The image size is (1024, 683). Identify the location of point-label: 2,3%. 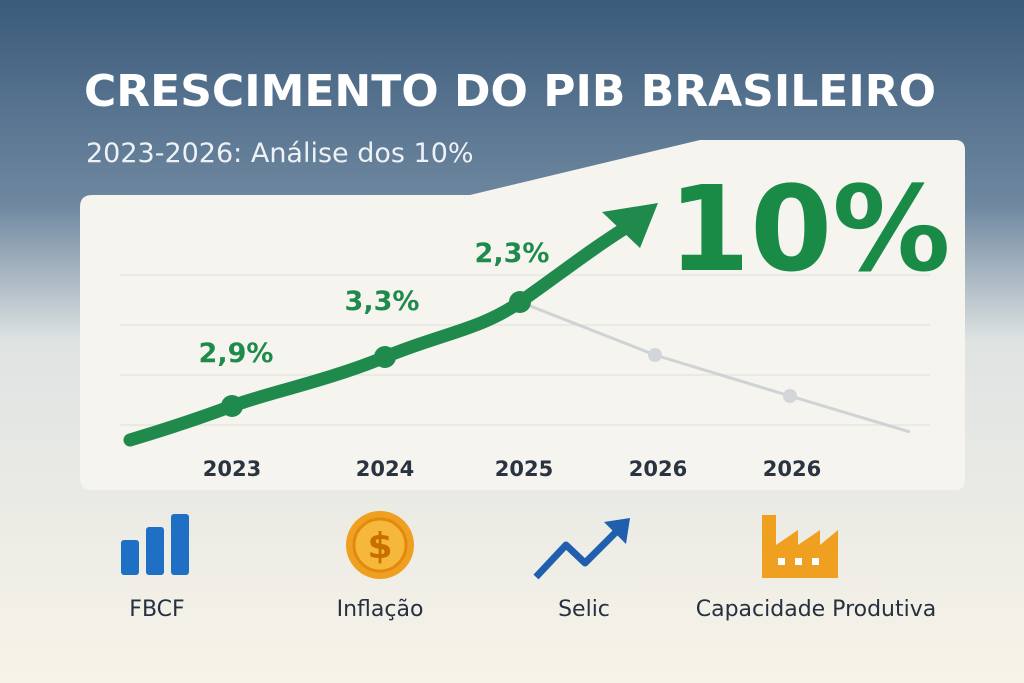
(512, 253).